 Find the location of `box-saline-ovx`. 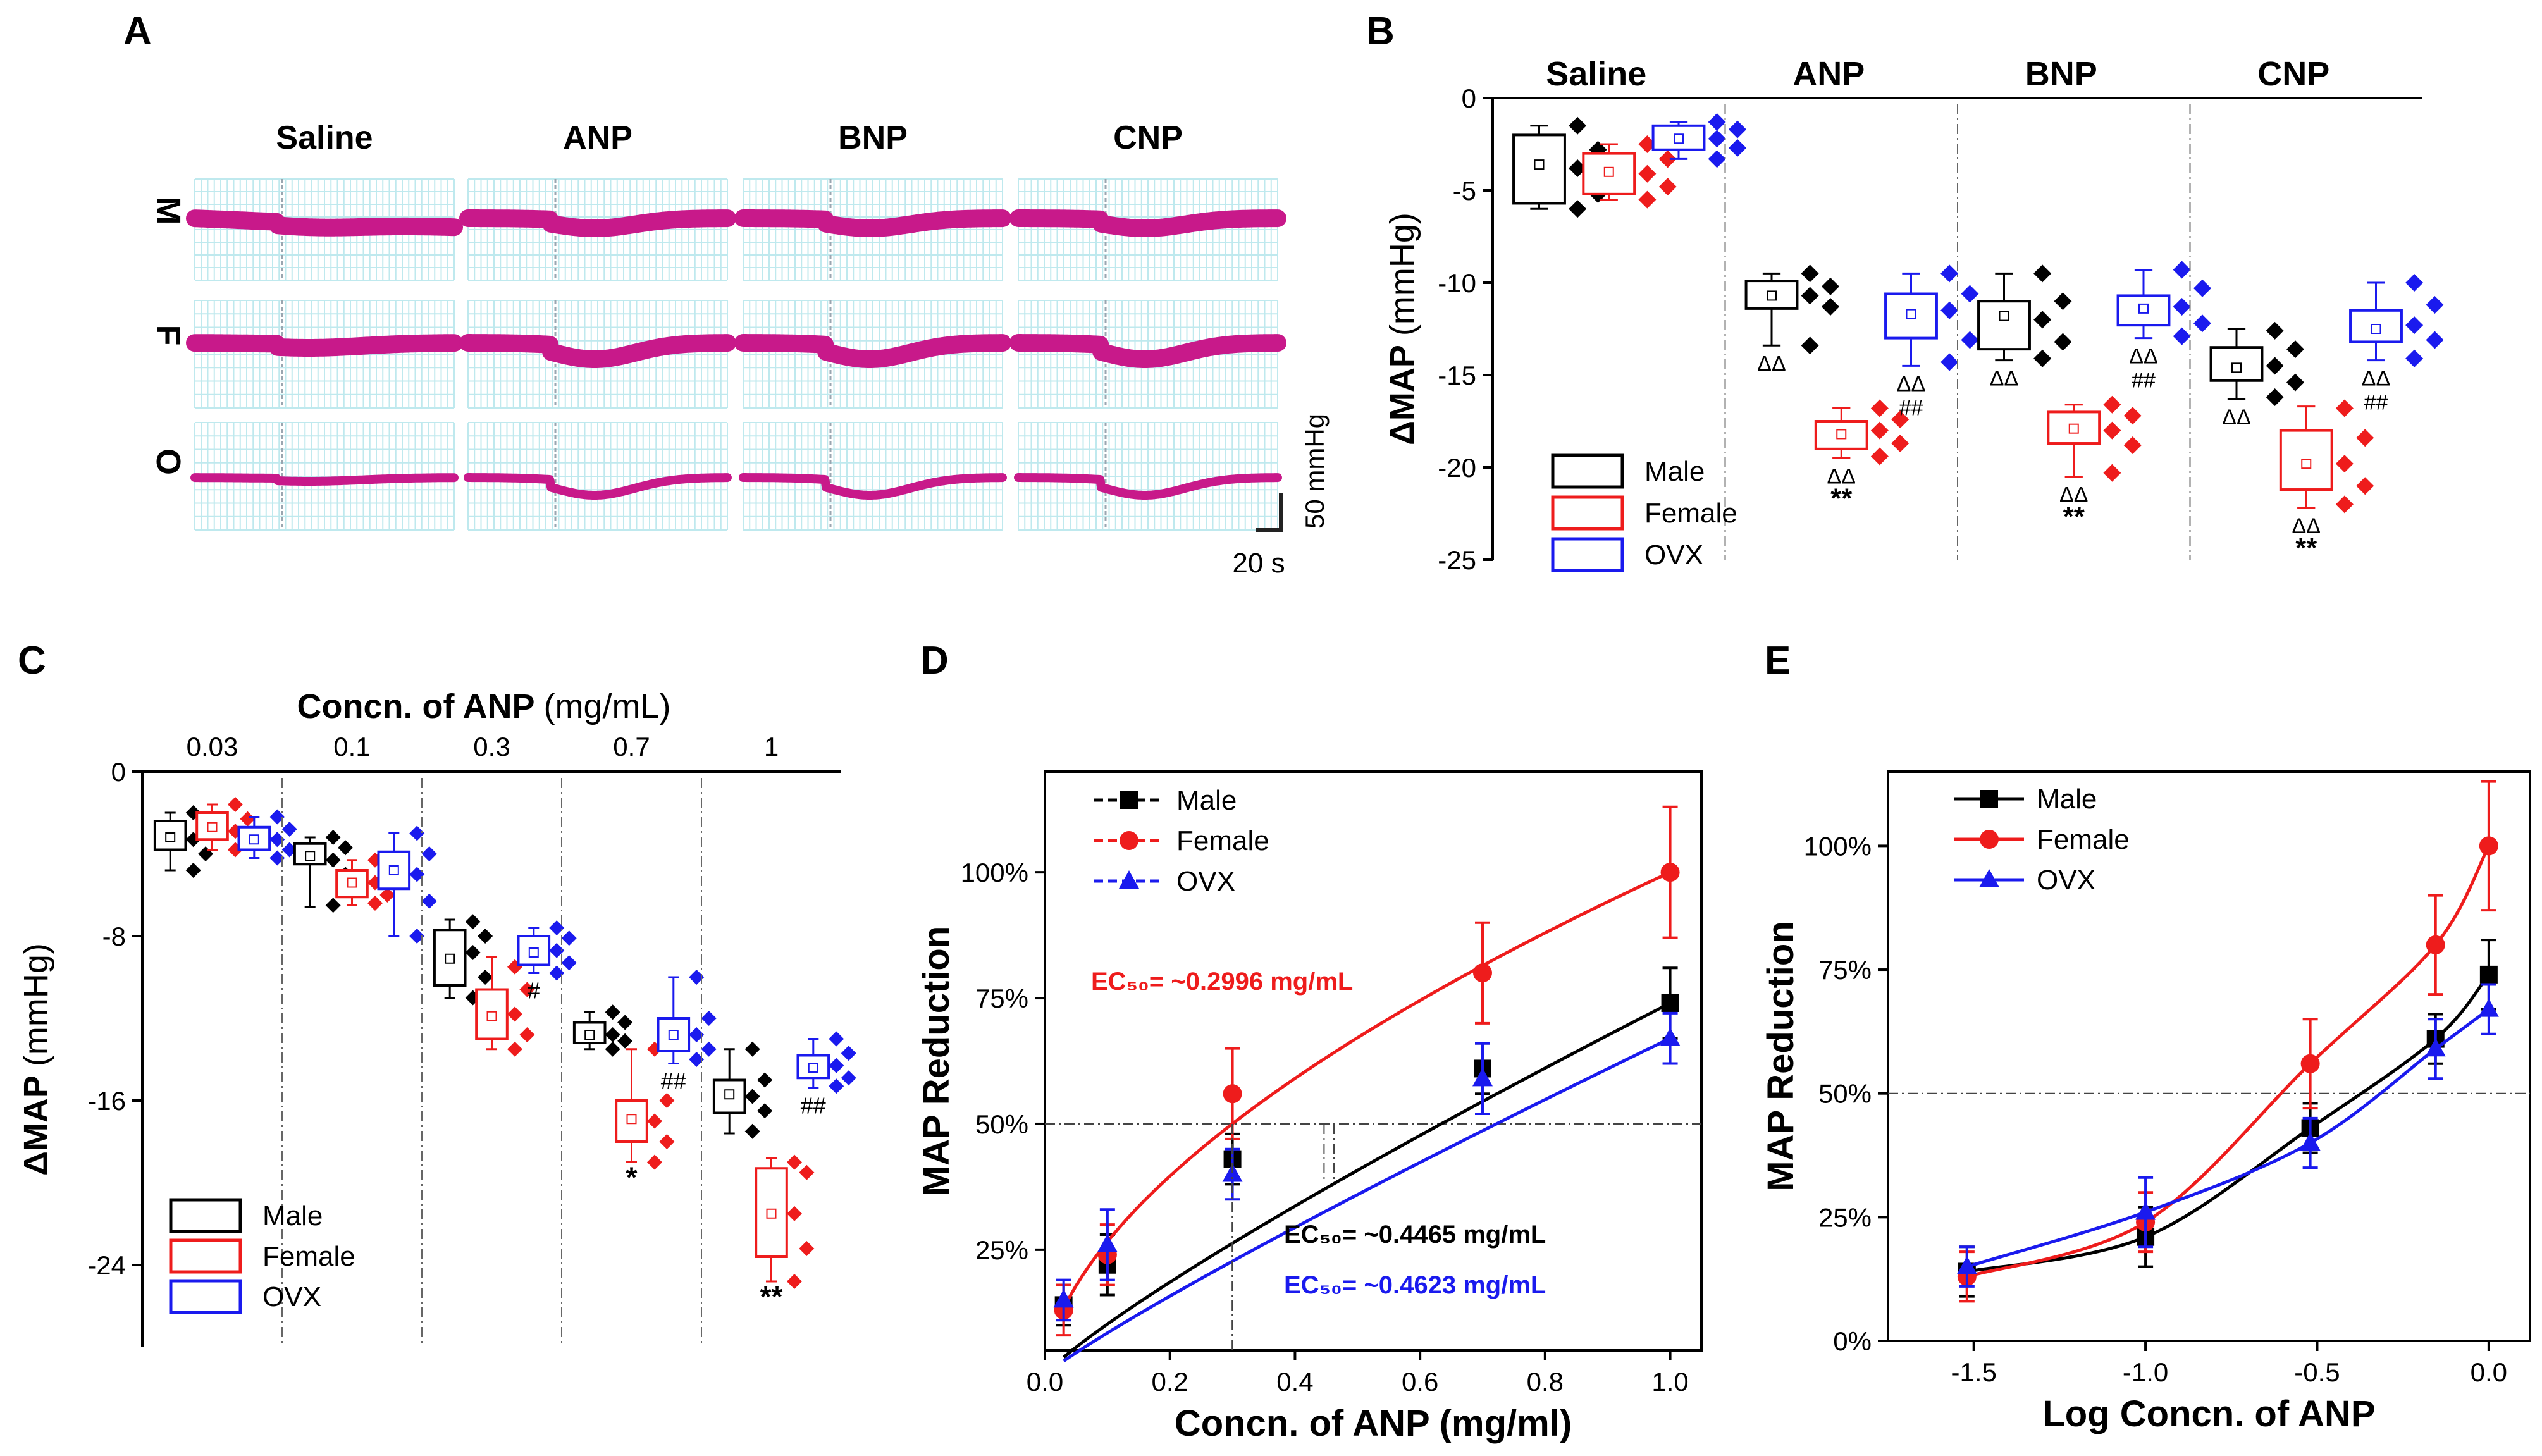

box-saline-ovx is located at coordinates (1698, 140).